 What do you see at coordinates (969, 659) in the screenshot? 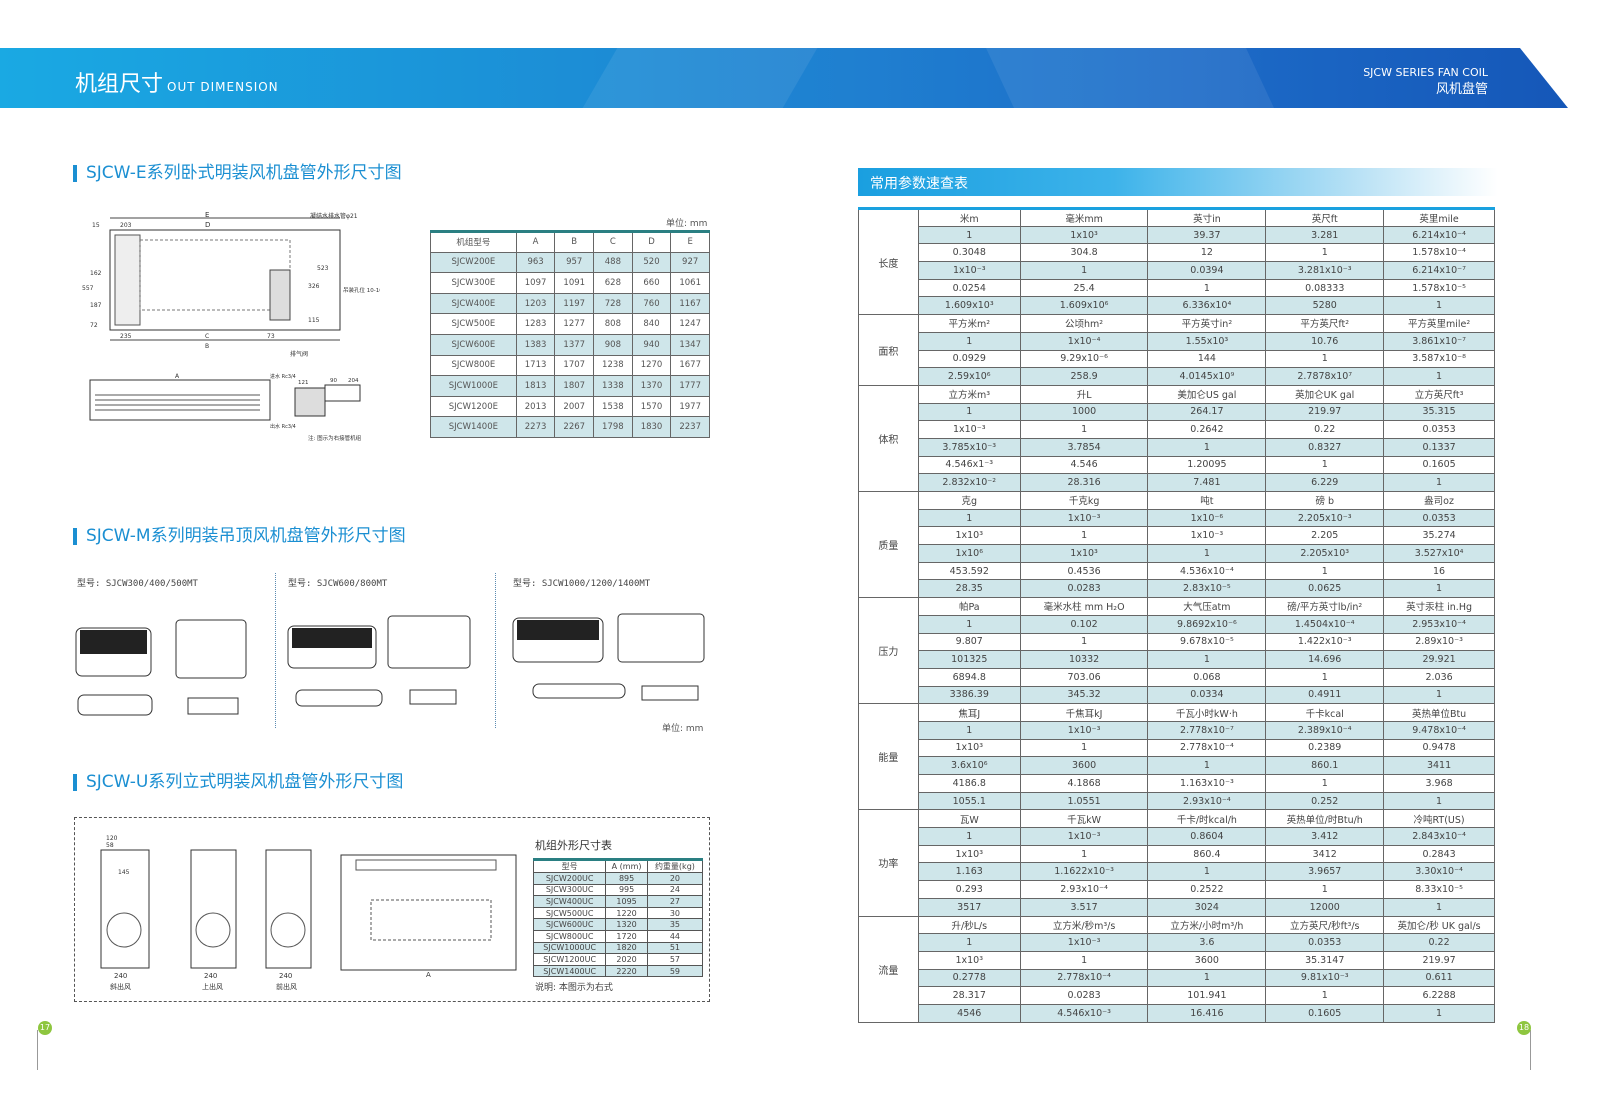
I see `conversion-value: 101325` at bounding box center [969, 659].